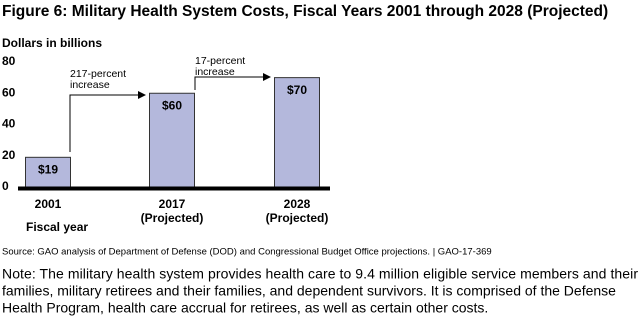 The image size is (640, 318). Describe the element at coordinates (172, 105) in the screenshot. I see `value-label: $60` at that location.